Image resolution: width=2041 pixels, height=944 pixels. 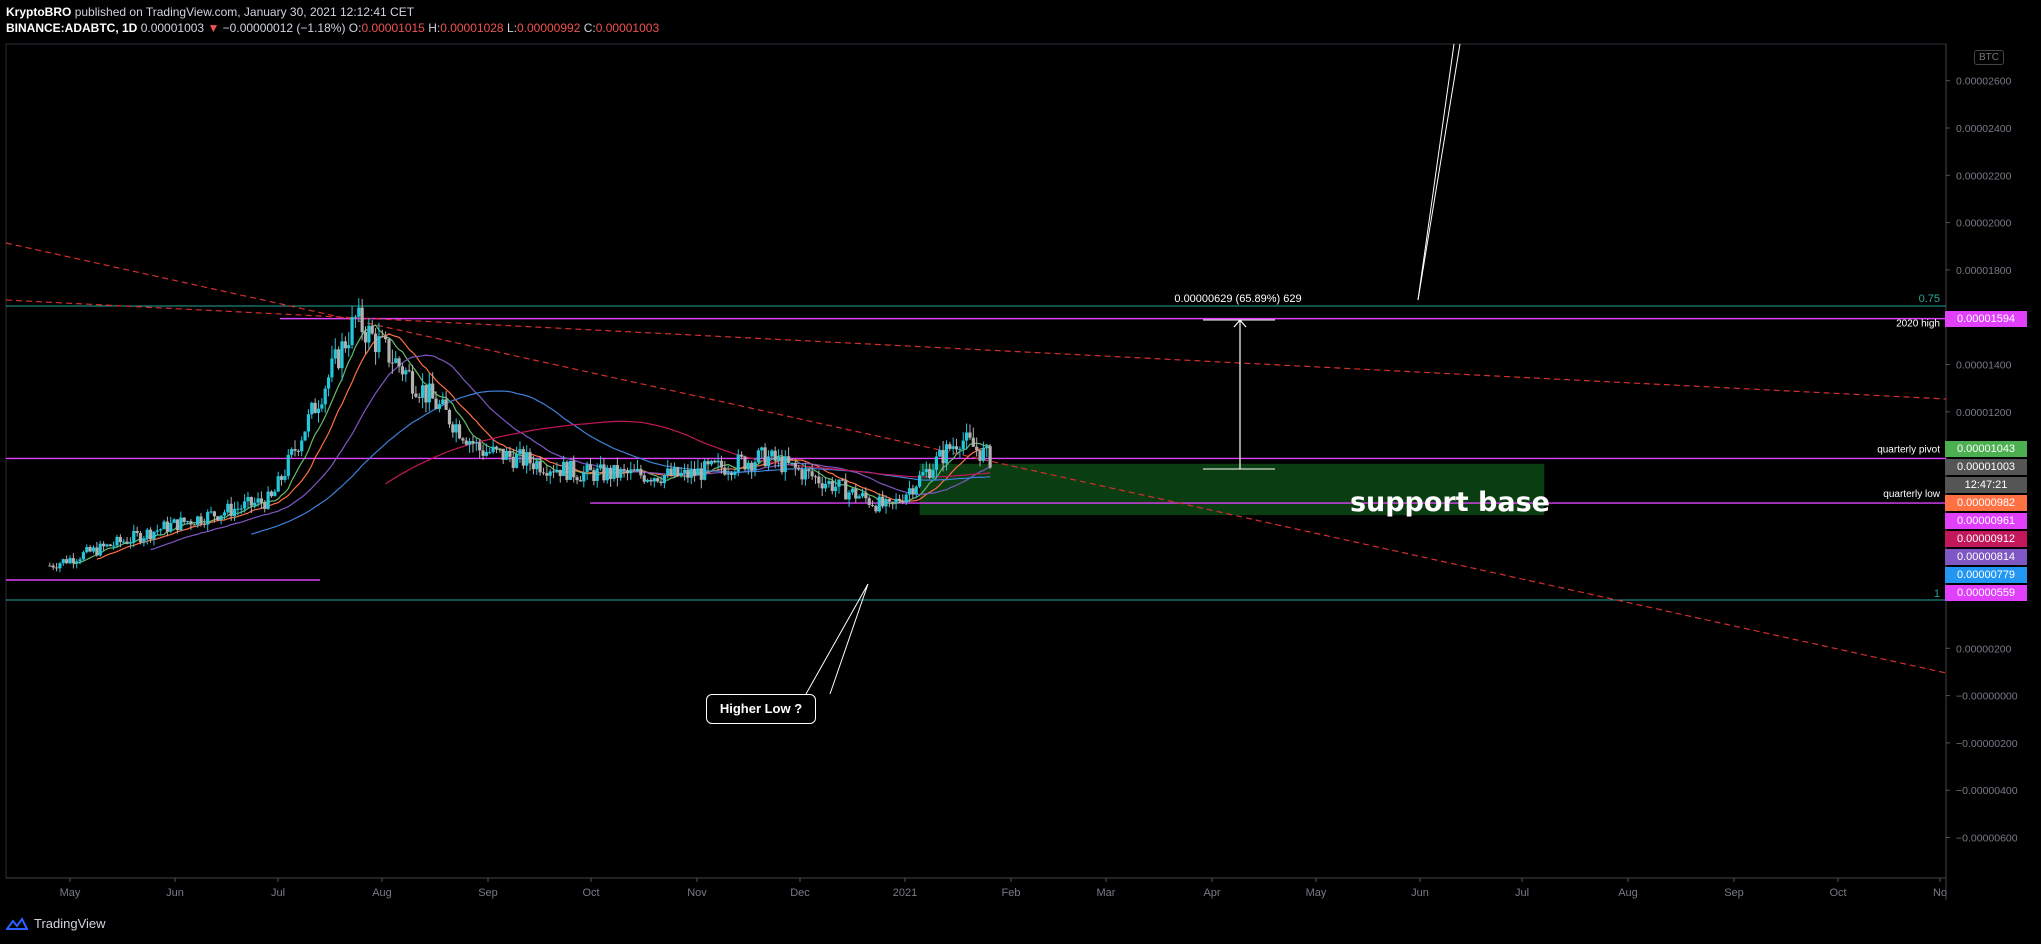 What do you see at coordinates (1989, 57) in the screenshot?
I see `currency-badge: BTC` at bounding box center [1989, 57].